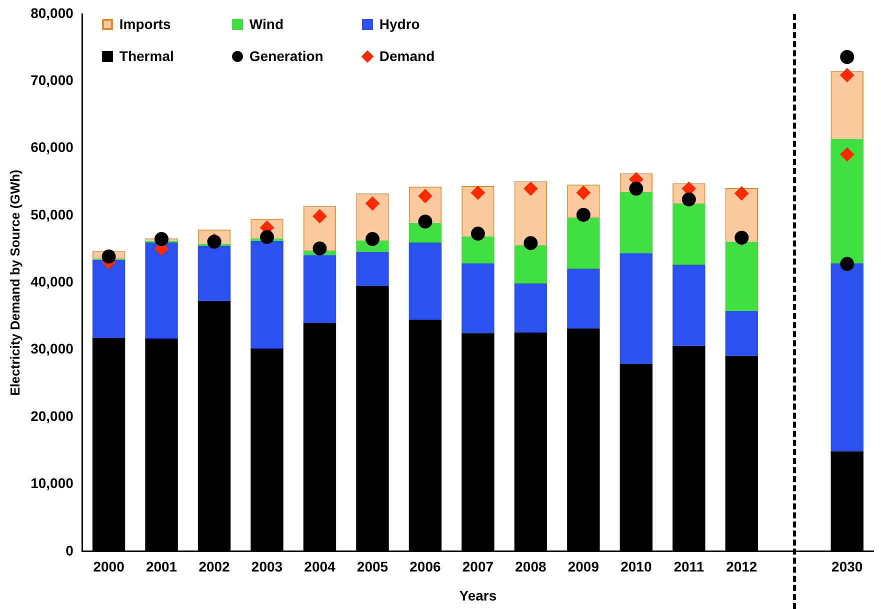  What do you see at coordinates (320, 566) in the screenshot?
I see `x-tick-label: 2004` at bounding box center [320, 566].